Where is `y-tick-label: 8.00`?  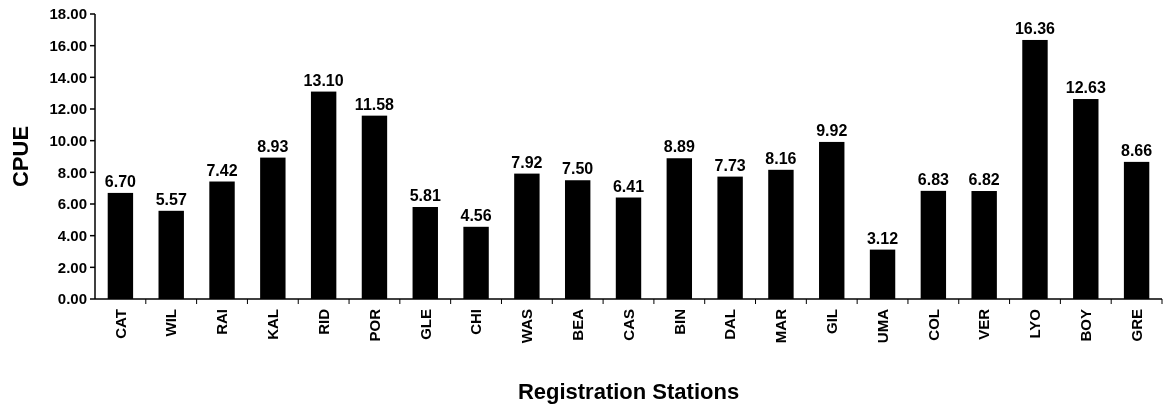
y-tick-label: 8.00 is located at coordinates (72, 172).